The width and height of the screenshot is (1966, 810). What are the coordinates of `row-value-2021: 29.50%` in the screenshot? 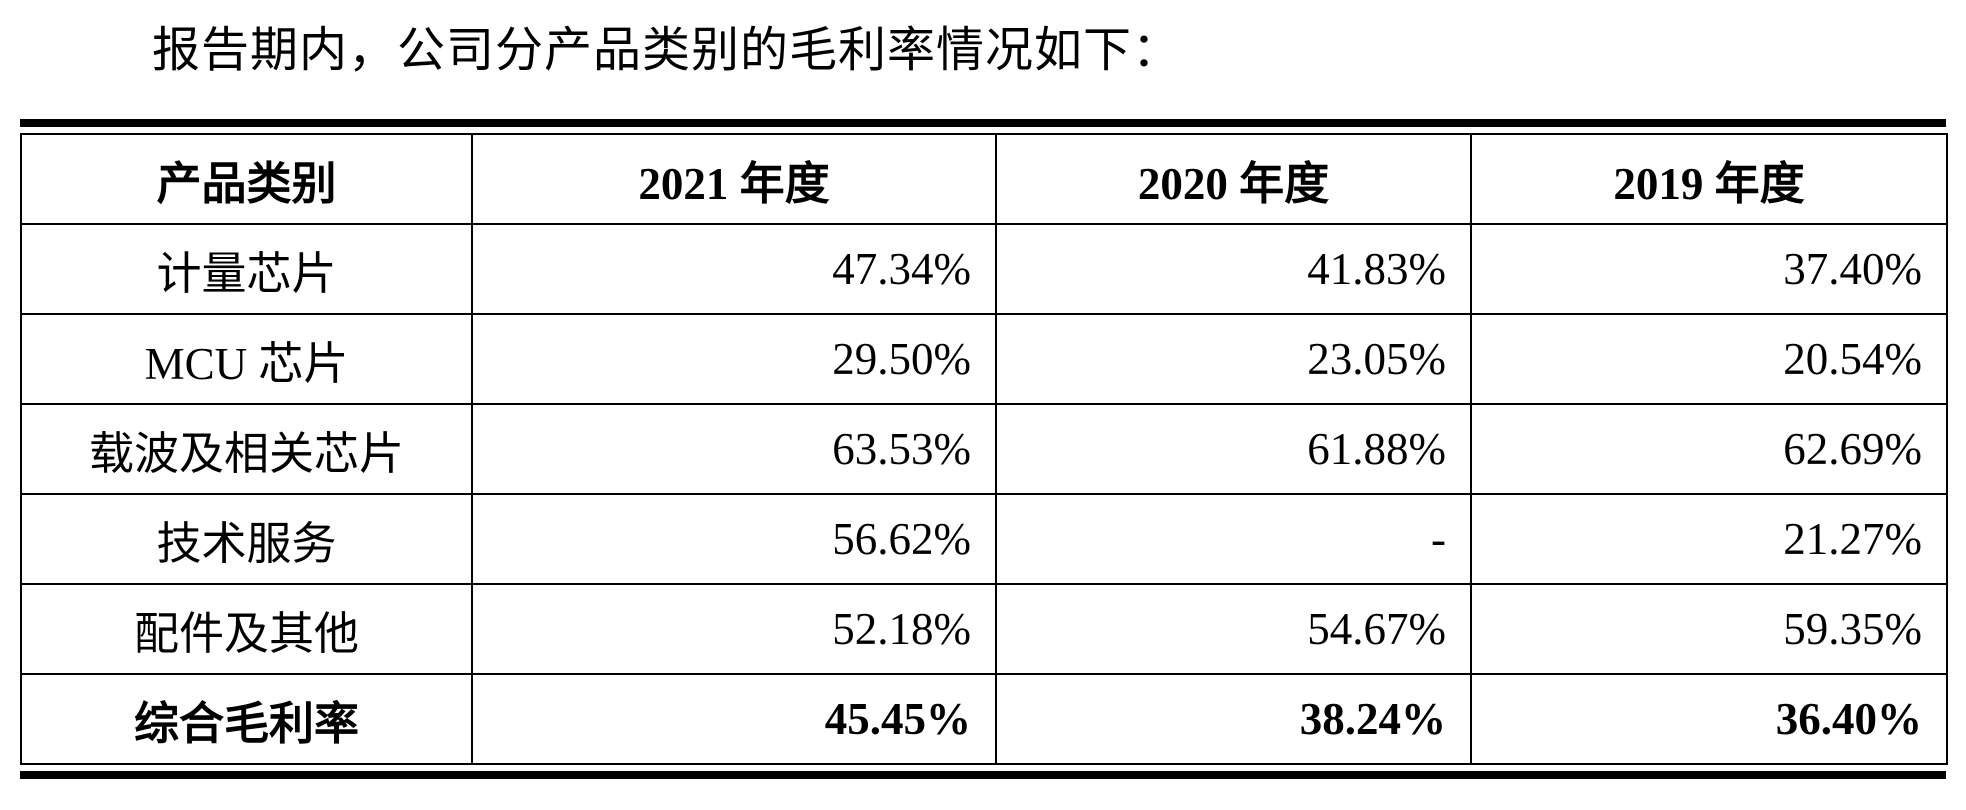 It's located at (734, 359).